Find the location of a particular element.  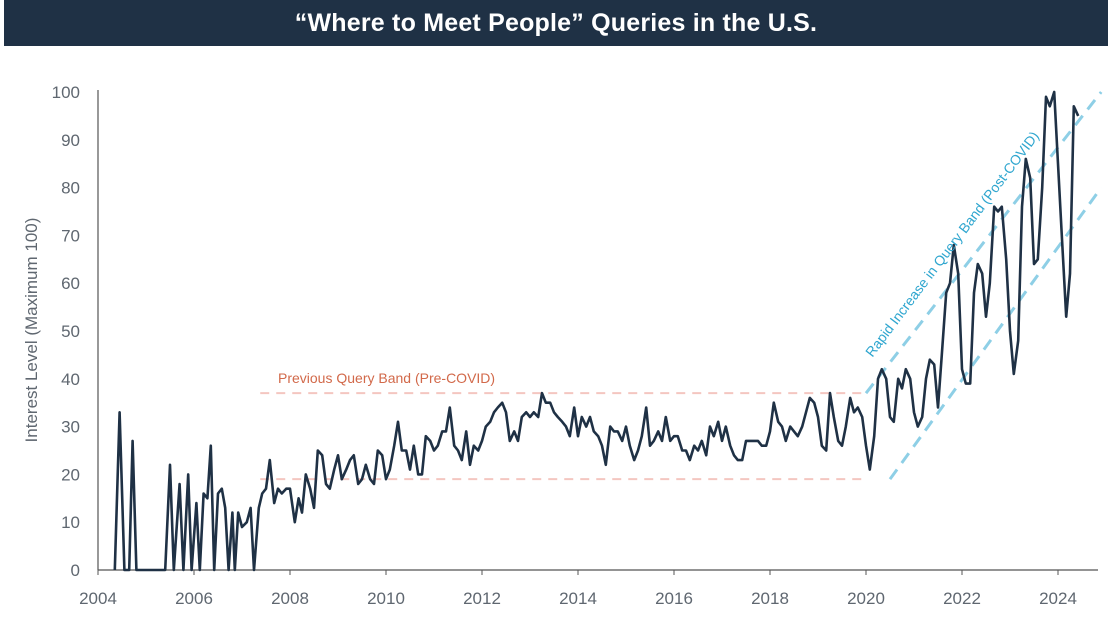

pre-covid-band-label: Previous Query Band (Pre-COVID) is located at coordinates (386, 378).